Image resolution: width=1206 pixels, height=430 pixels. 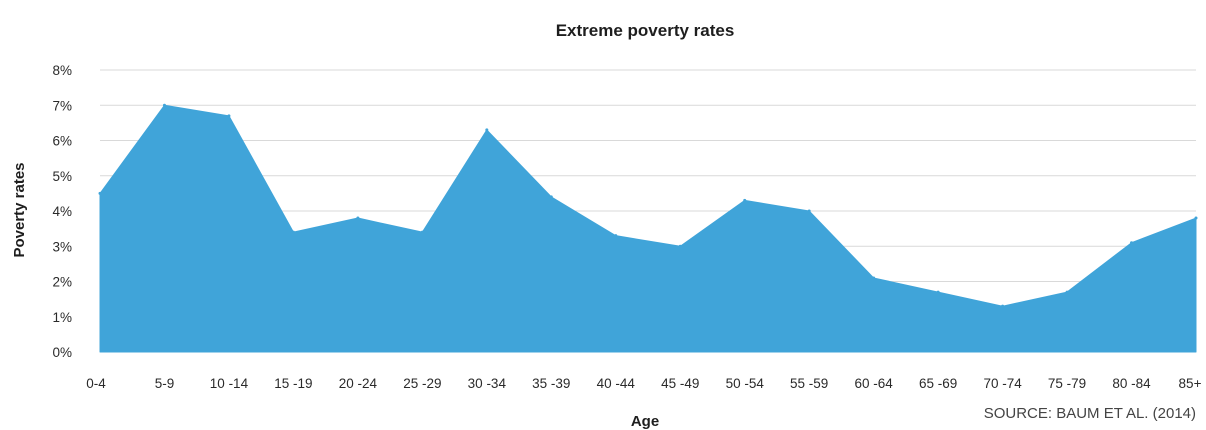 I want to click on x-tick-label: 5-9, so click(x=165, y=383).